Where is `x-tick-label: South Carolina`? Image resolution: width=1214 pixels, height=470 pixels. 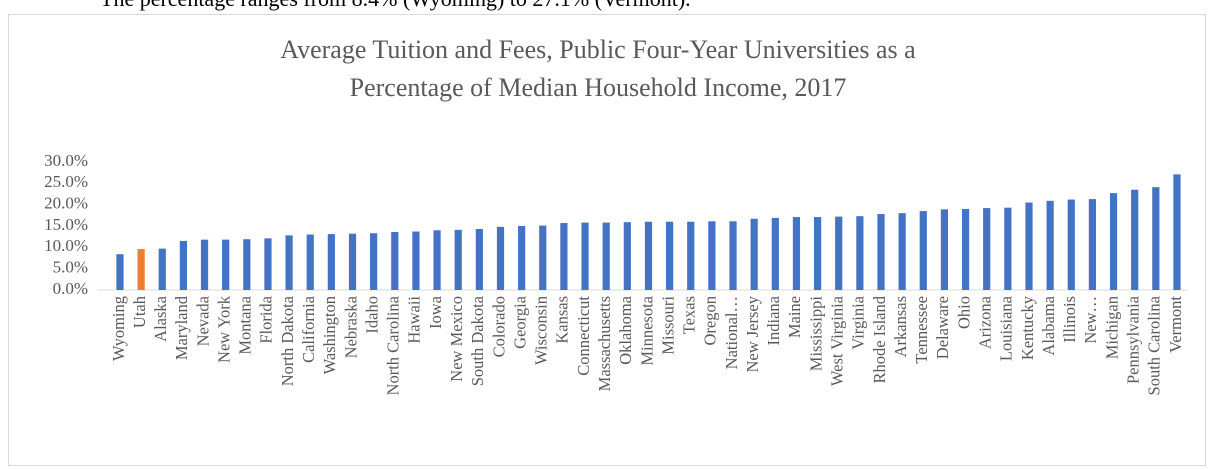 x-tick-label: South Carolina is located at coordinates (1154, 345).